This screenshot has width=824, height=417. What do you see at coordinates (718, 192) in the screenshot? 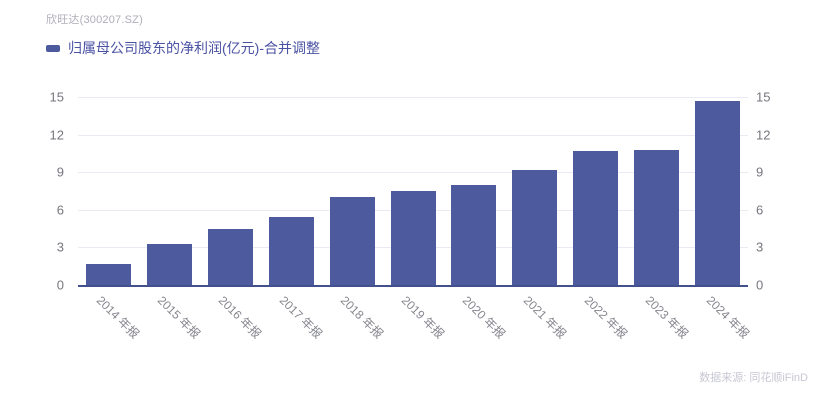
I see `bar-2024-年报` at bounding box center [718, 192].